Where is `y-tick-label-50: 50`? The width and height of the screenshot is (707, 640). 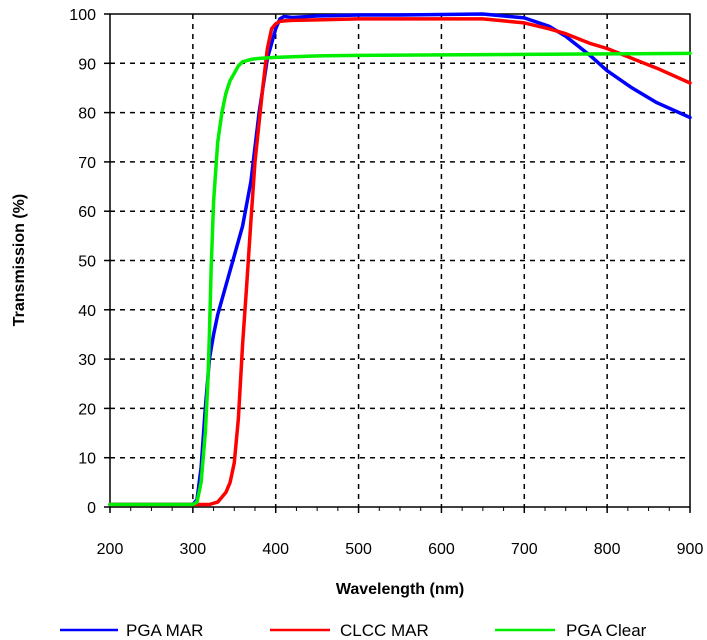 y-tick-label-50: 50 is located at coordinates (87, 262).